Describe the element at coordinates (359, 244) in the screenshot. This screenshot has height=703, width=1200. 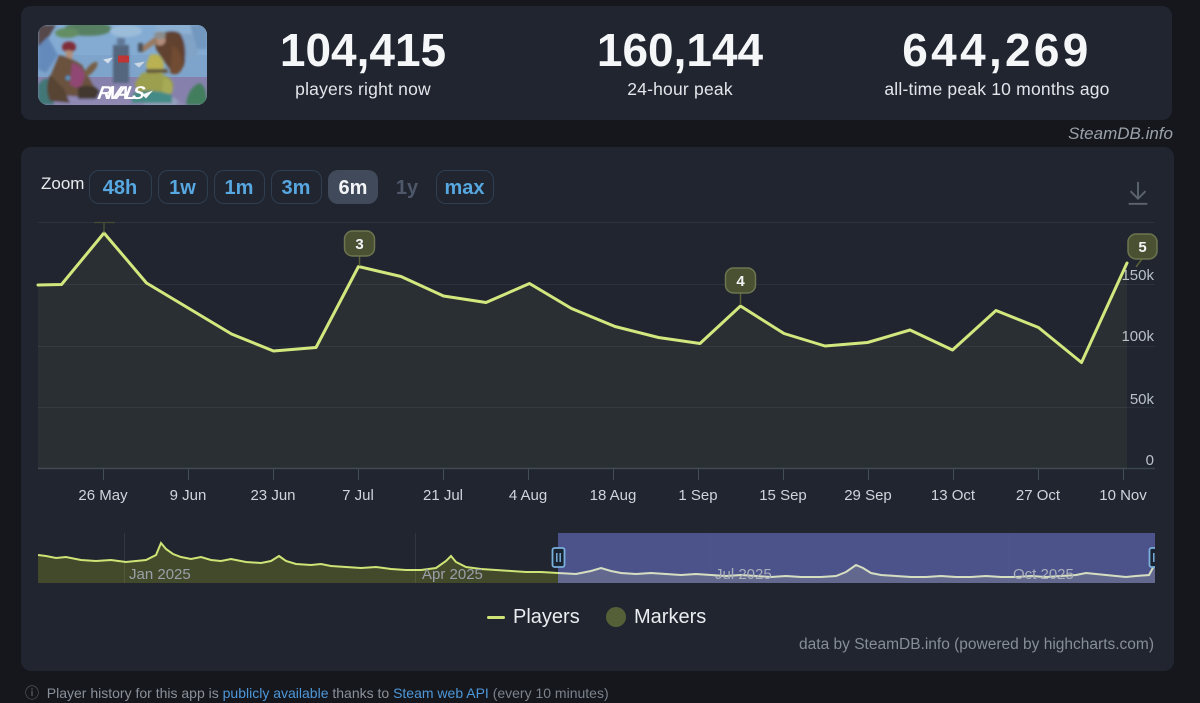
I see `svg-text: 3` at that location.